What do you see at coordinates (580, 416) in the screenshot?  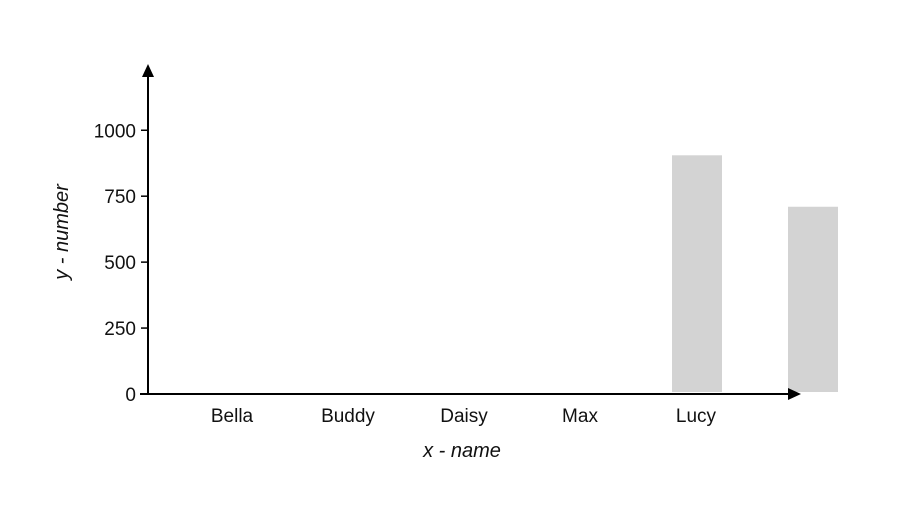 I see `x-category-label: Max` at bounding box center [580, 416].